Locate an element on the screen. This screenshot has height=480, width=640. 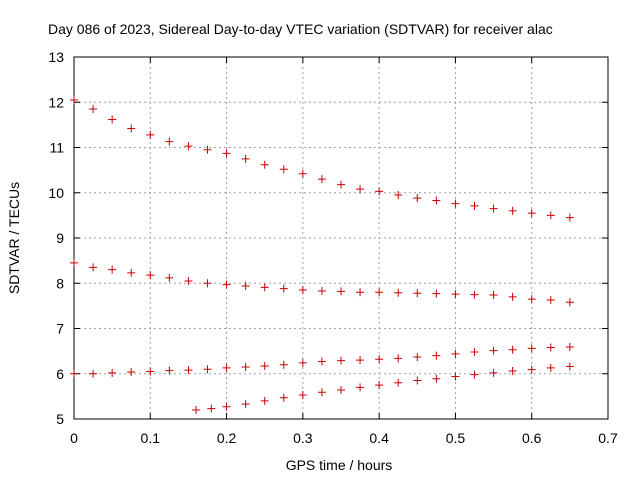
y-tick-label: 9 is located at coordinates (60, 238).